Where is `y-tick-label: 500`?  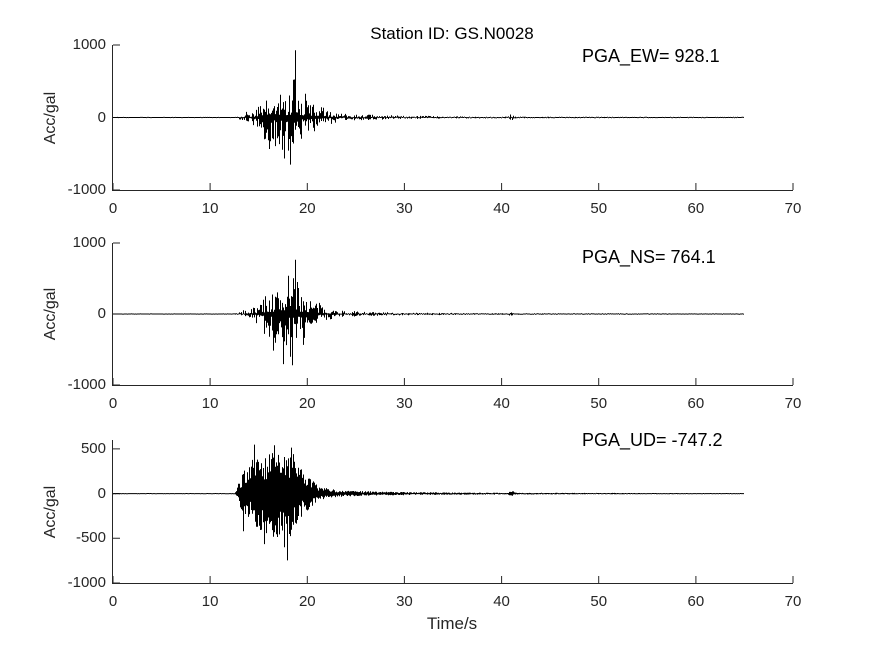 y-tick-label: 500 is located at coordinates (93, 448).